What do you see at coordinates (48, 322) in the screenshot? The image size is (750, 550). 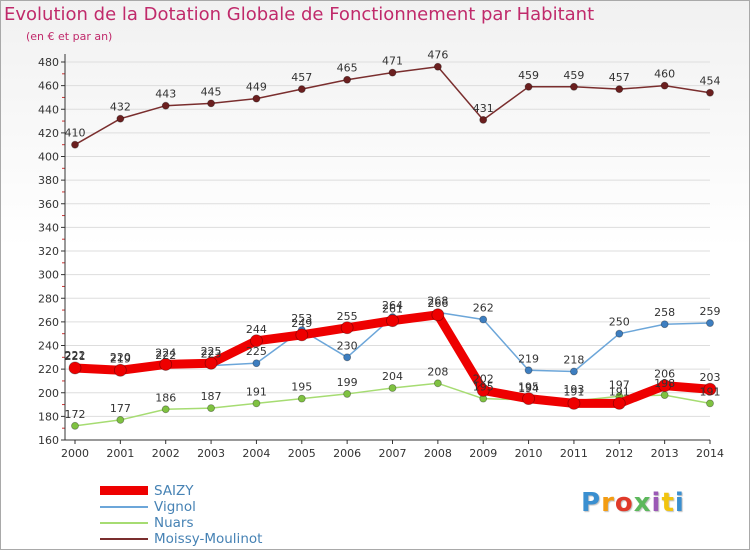 I see `y-tick-label-260: 260` at bounding box center [48, 322].